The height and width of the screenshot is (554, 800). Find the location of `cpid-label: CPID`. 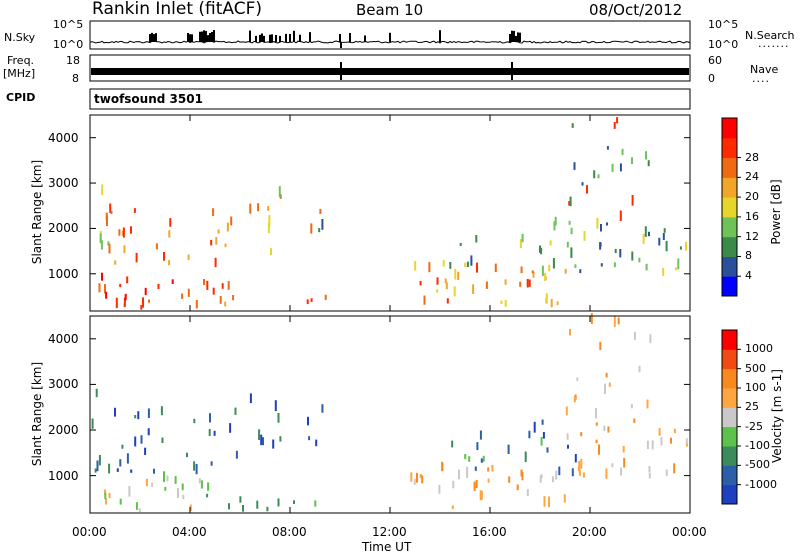

cpid-label: CPID is located at coordinates (21, 97).